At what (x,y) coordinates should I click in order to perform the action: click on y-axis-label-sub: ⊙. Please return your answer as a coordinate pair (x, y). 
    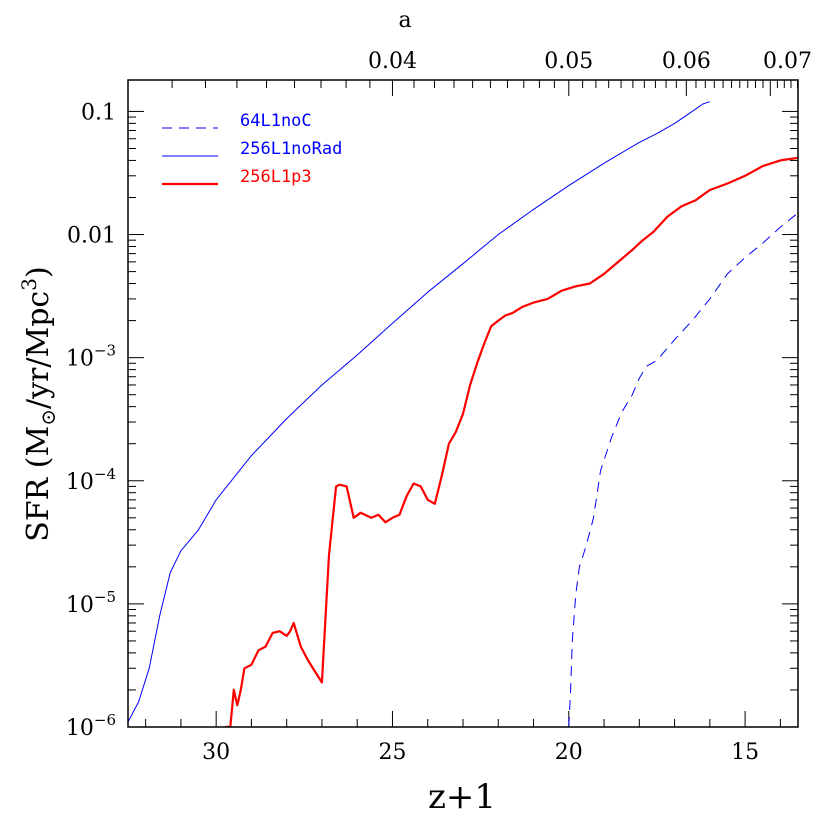
    Looking at the image, I should click on (48, 417).